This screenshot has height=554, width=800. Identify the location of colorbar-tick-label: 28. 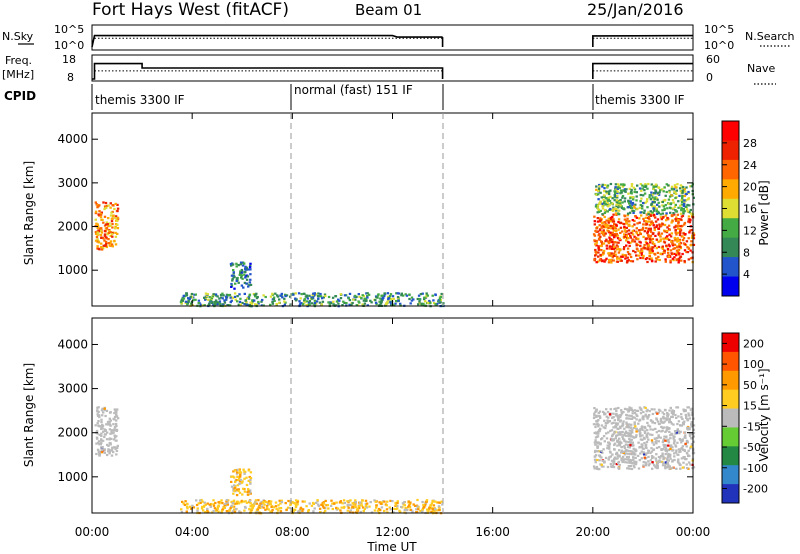
(750, 143).